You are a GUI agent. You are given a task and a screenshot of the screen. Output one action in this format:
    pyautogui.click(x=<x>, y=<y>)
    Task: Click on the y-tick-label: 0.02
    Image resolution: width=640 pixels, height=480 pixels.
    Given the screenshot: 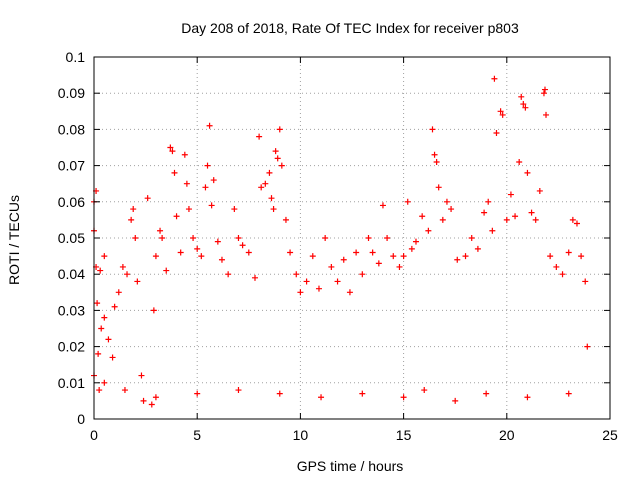 What is the action you would take?
    pyautogui.click(x=71, y=347)
    